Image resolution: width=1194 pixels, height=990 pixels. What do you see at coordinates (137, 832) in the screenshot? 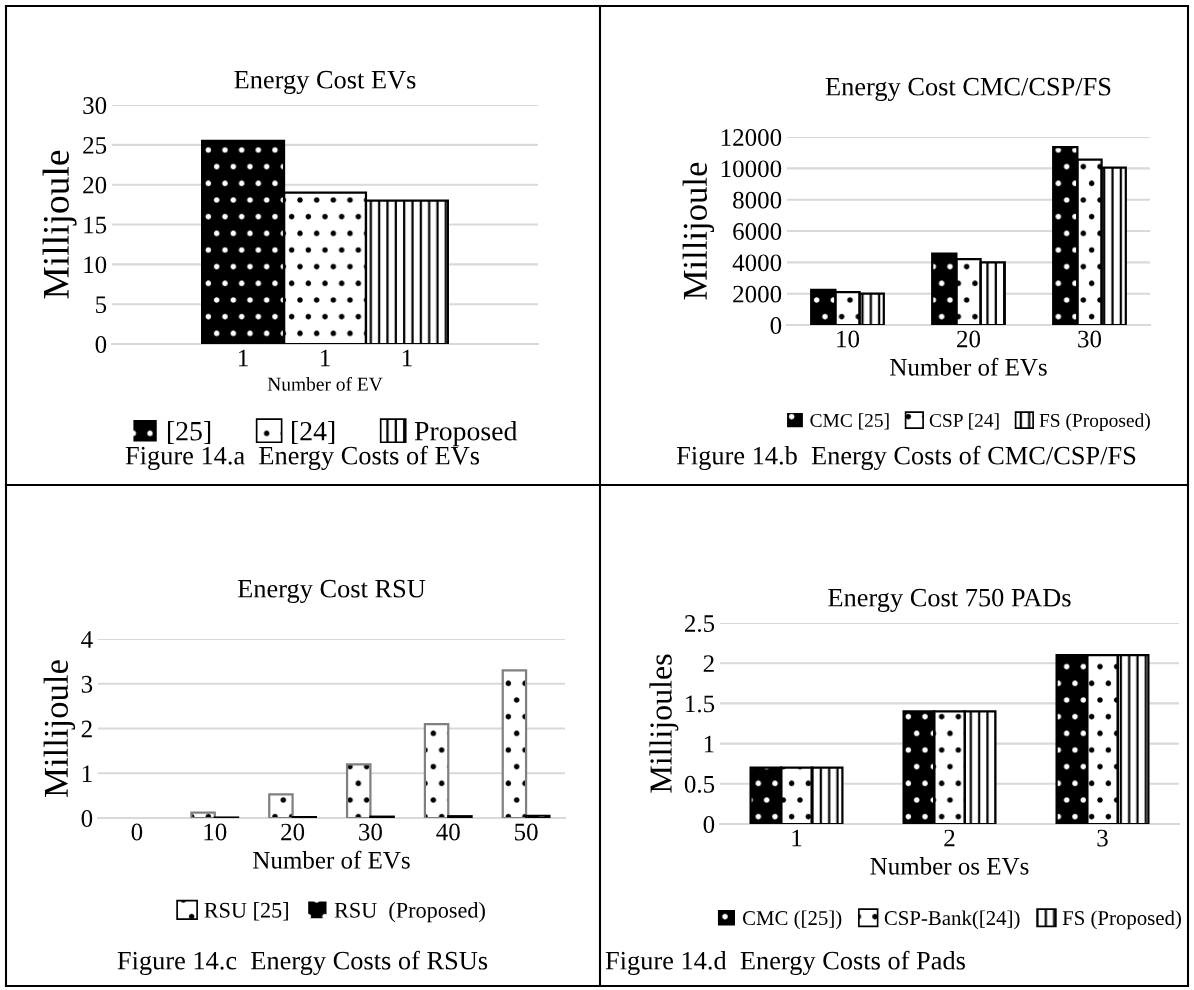
I see `x-tick-label: 0` at bounding box center [137, 832].